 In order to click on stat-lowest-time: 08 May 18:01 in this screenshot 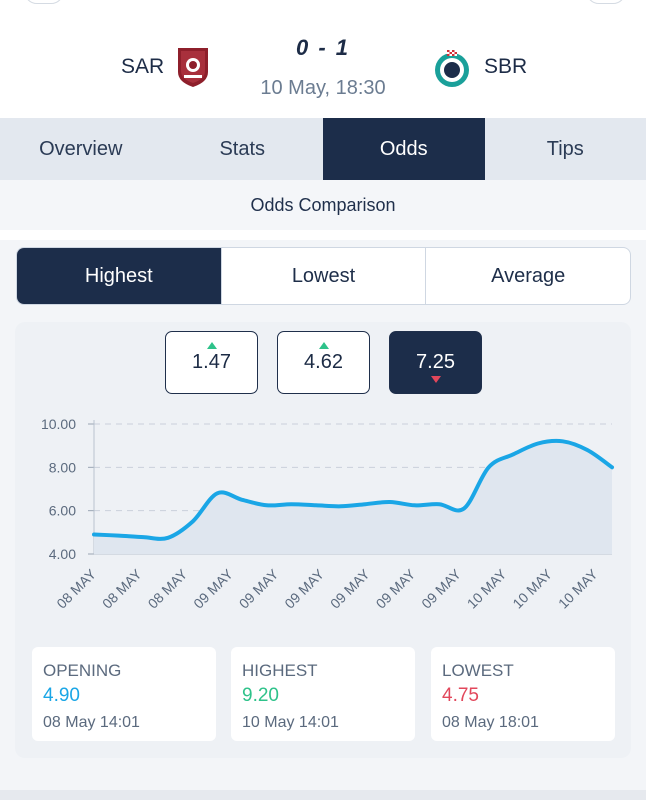, I will do `click(490, 722)`.